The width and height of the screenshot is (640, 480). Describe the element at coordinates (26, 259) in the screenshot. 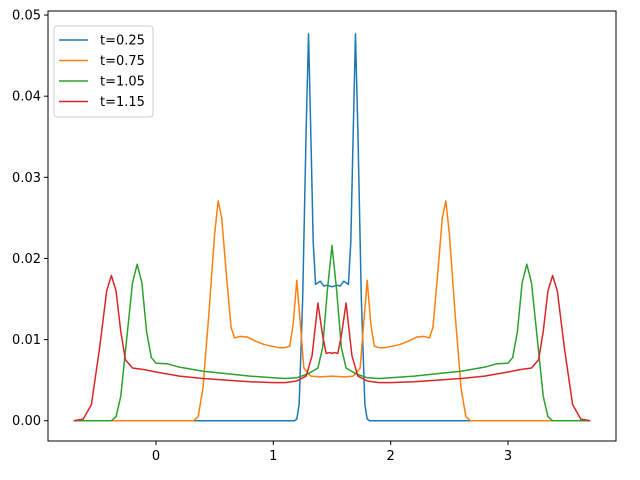

I see `y-tick-label: 0.02` at that location.